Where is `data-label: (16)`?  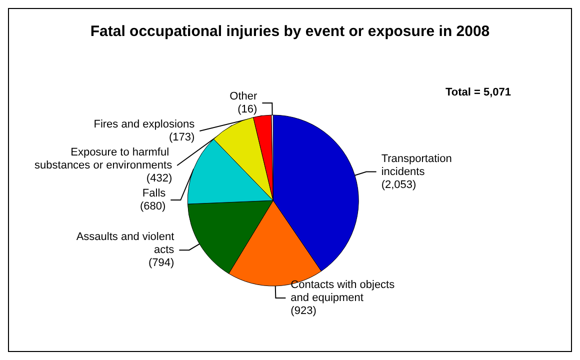 data-label: (16) is located at coordinates (248, 110).